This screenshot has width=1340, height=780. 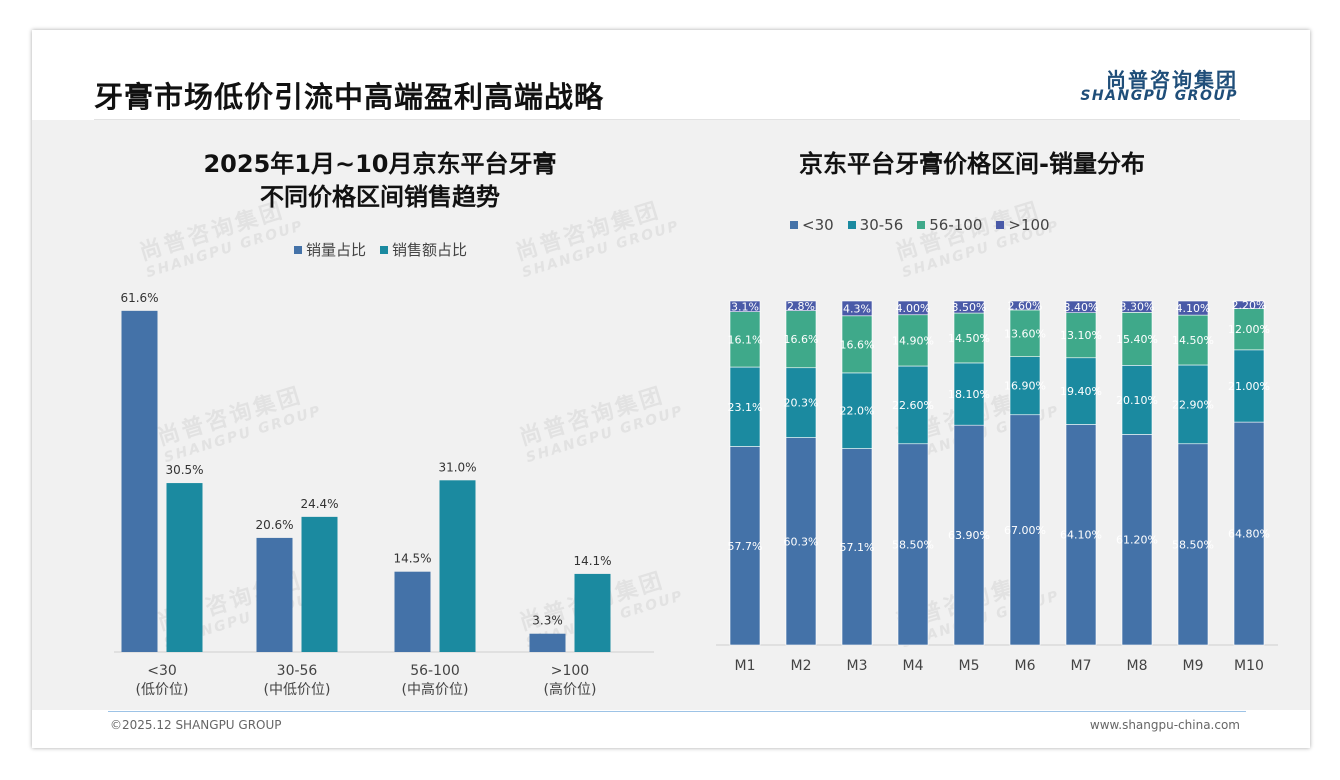 I want to click on data-label: 20.6%, so click(x=274, y=525).